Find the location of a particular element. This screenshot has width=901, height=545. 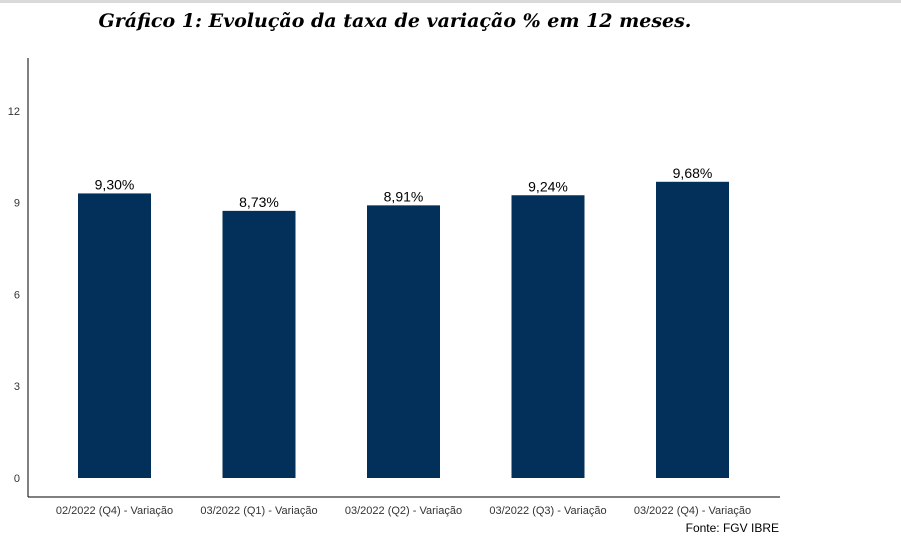

source-note: Fonte: FGV IBRE is located at coordinates (732, 528).